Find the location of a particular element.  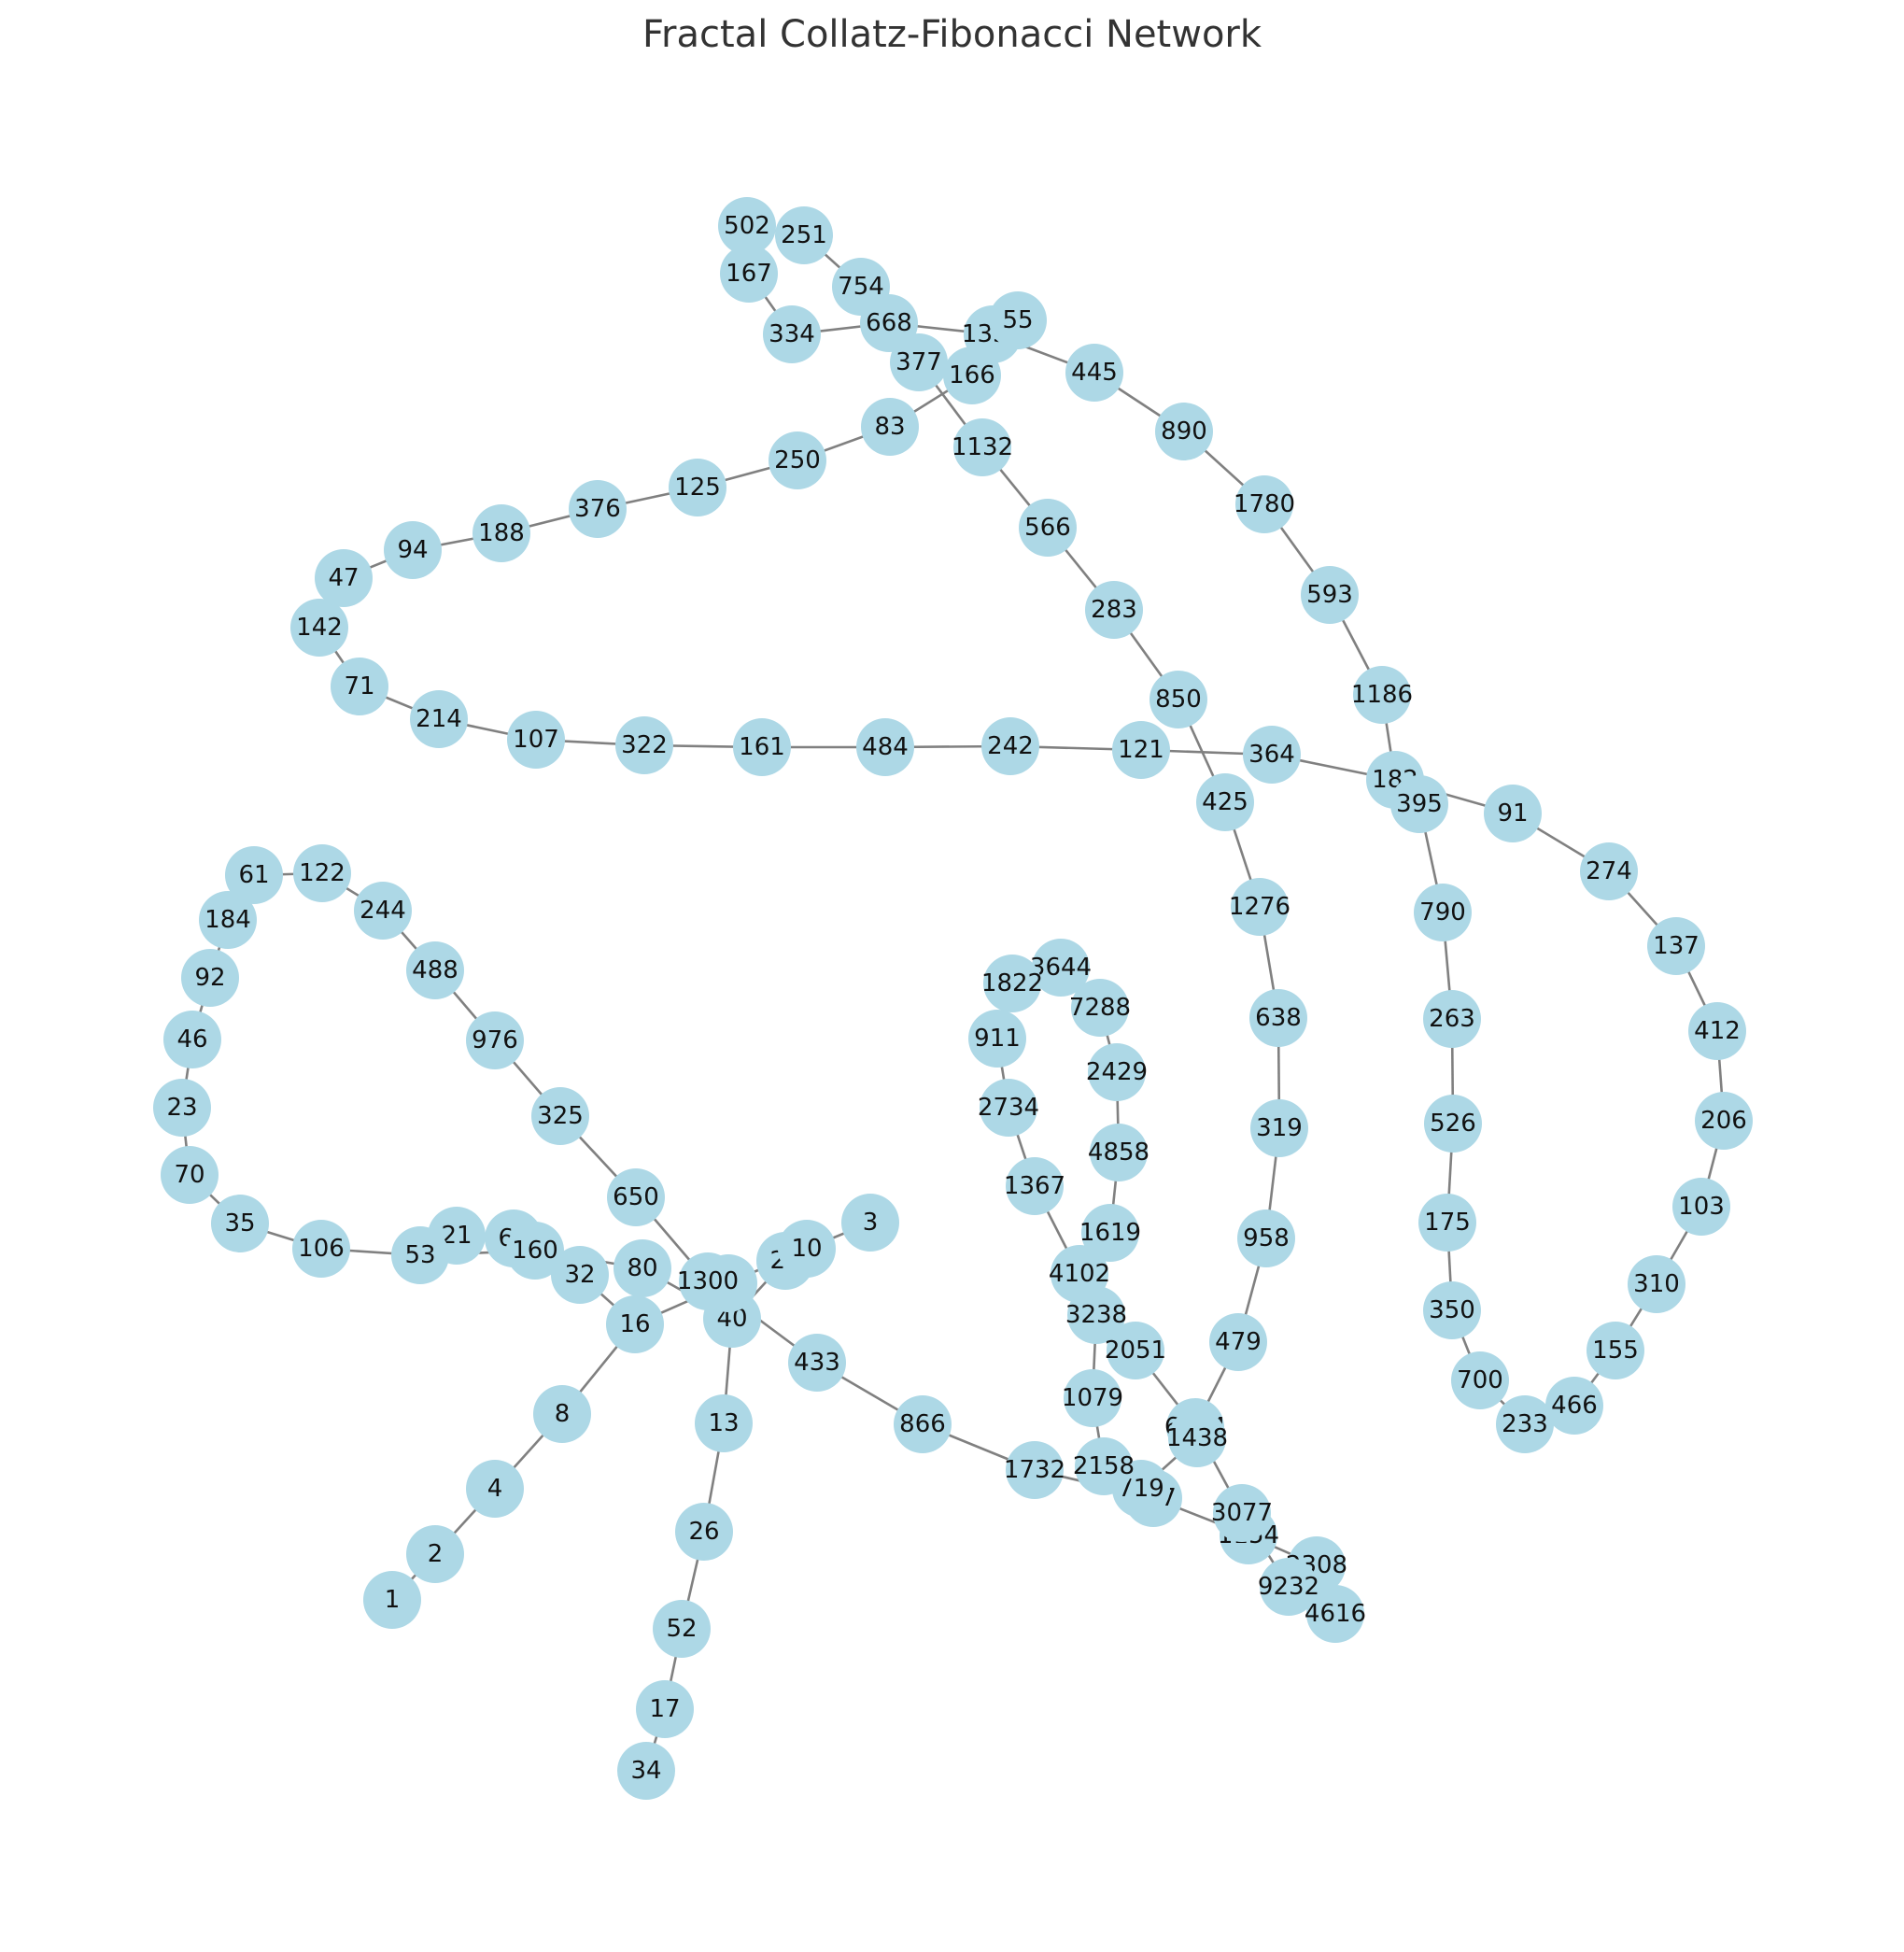

node-4102: 4102 is located at coordinates (1079, 1274).